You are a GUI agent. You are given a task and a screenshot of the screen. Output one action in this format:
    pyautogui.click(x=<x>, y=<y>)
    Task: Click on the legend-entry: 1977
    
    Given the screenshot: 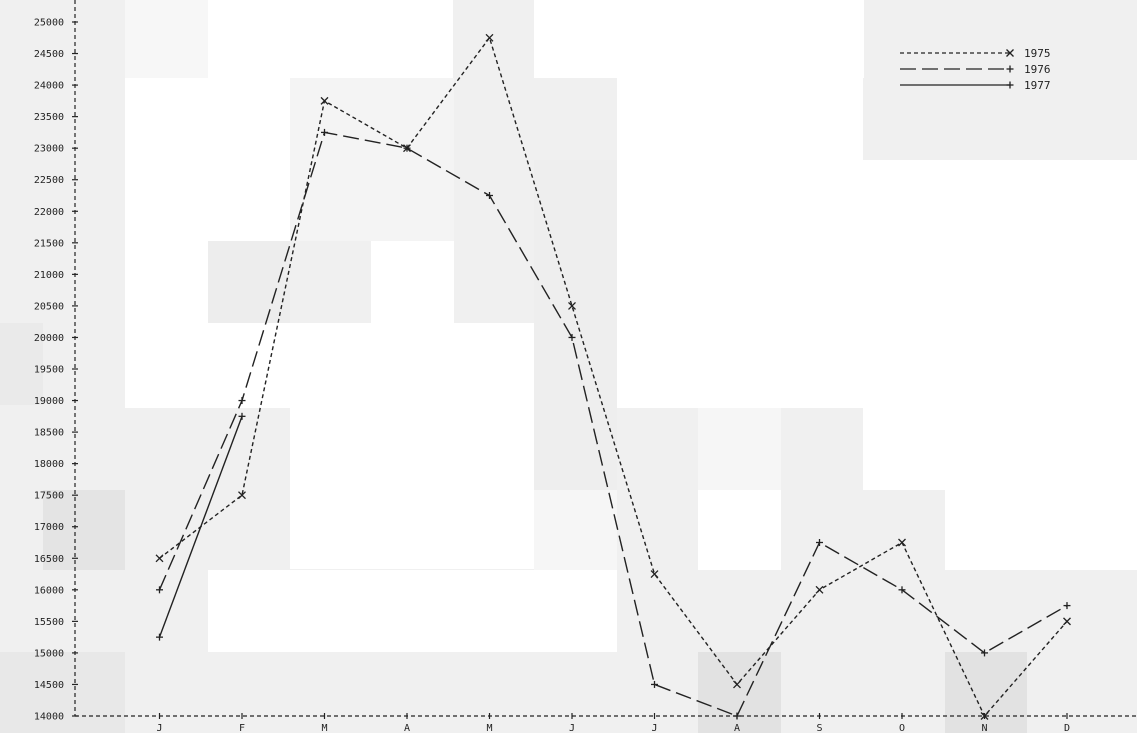 What is the action you would take?
    pyautogui.click(x=975, y=85)
    